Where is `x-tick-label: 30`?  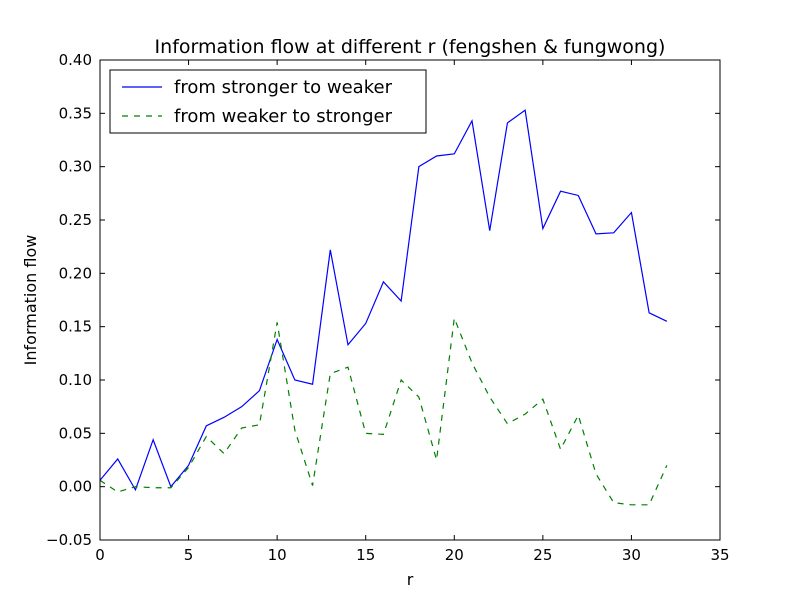
x-tick-label: 30 is located at coordinates (631, 555).